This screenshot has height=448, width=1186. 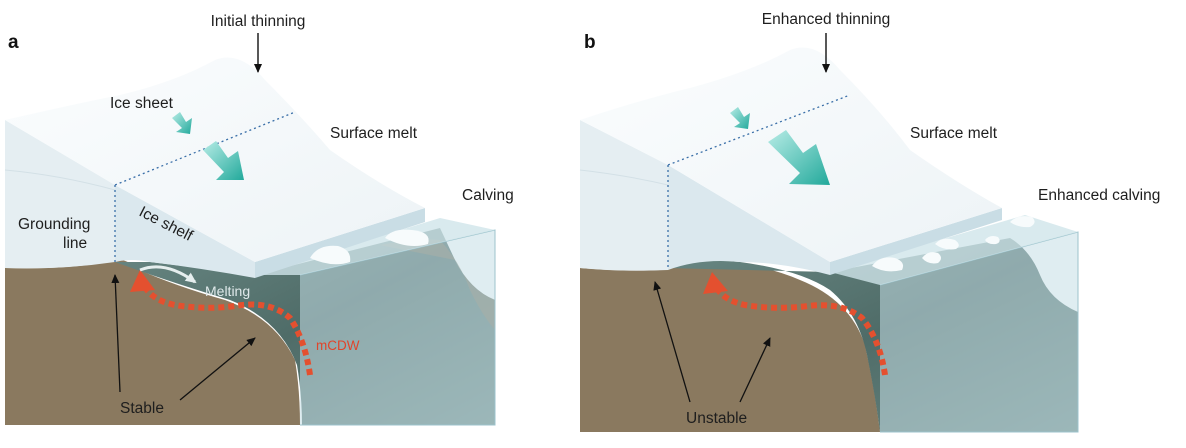 I want to click on mcdw-arrowhead-b, so click(x=715, y=283).